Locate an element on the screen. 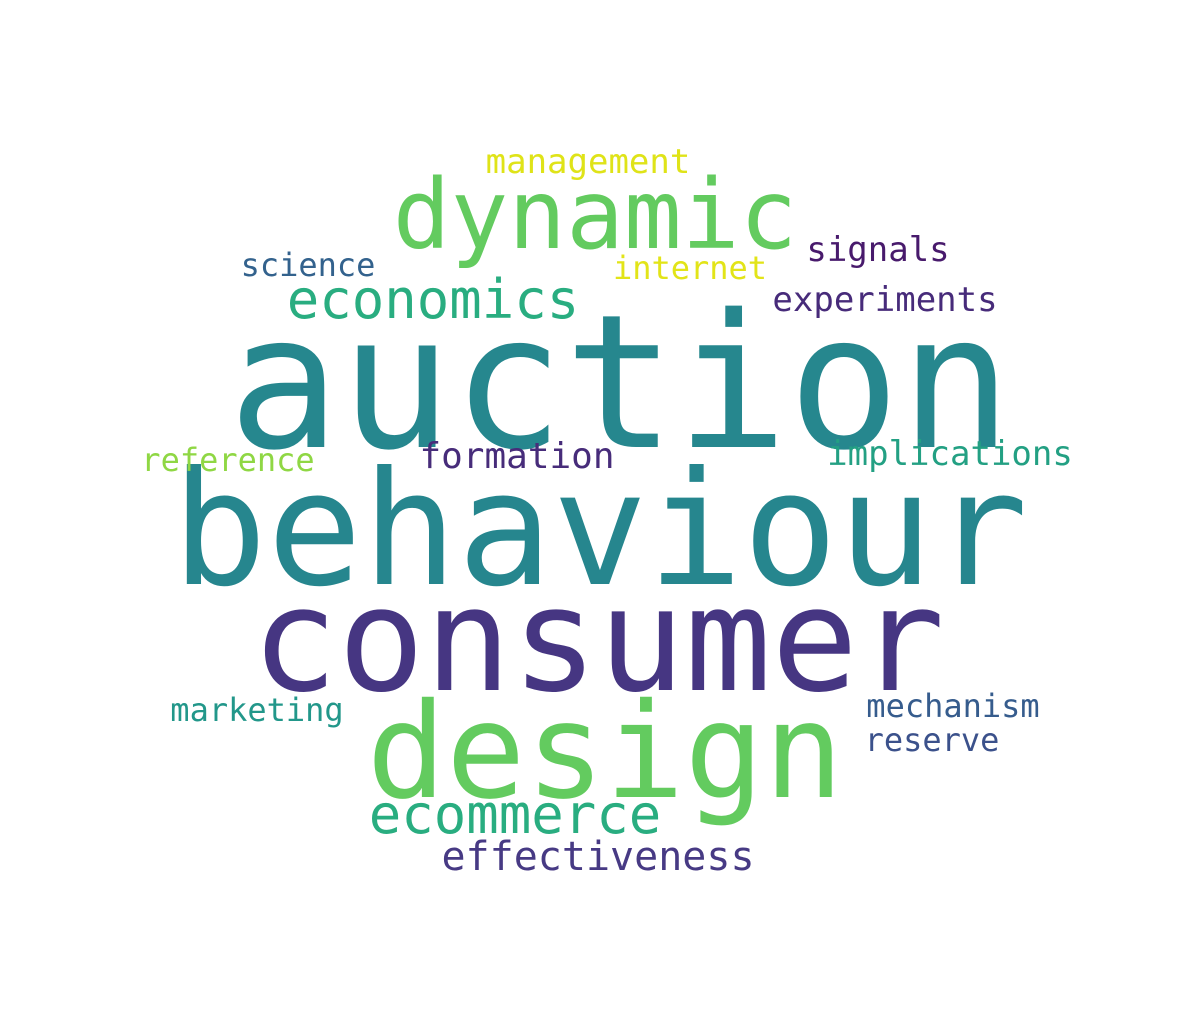  word-mechanism: mechanism is located at coordinates (953, 706).